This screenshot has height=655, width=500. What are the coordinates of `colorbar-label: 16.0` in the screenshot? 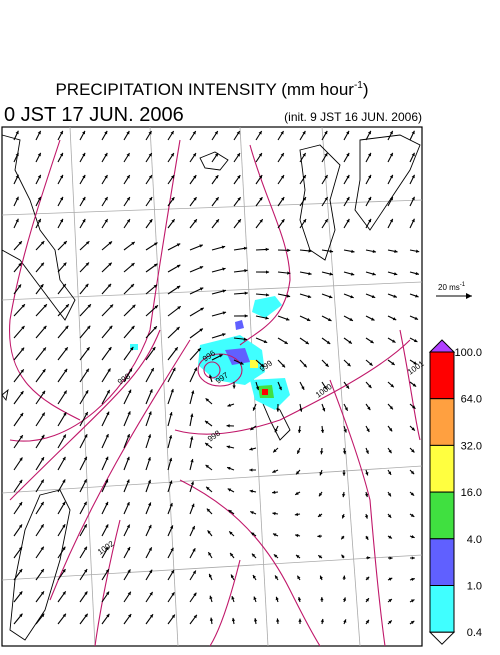 It's located at (471, 493).